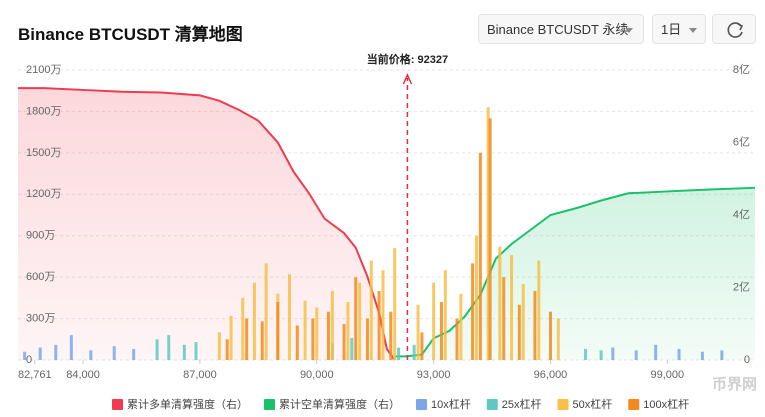  What do you see at coordinates (43, 194) in the screenshot?
I see `y-tick-label: 1200万` at bounding box center [43, 194].